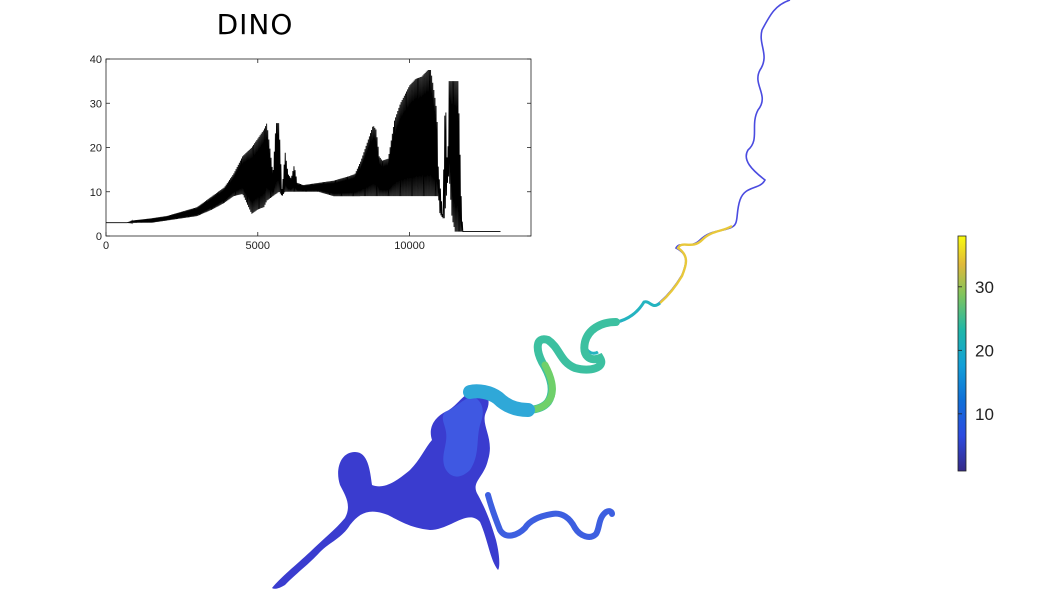 The height and width of the screenshot is (591, 1063). What do you see at coordinates (106, 246) in the screenshot?
I see `x-tick-label: 0` at bounding box center [106, 246].